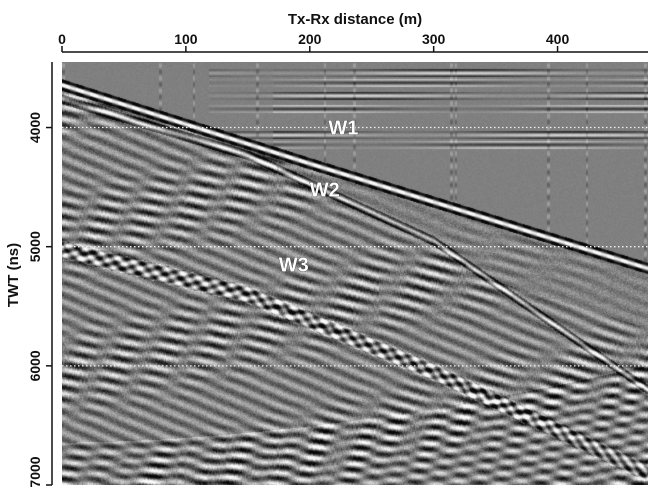  Describe the element at coordinates (343, 129) in the screenshot. I see `wave-label-w1: W1` at that location.